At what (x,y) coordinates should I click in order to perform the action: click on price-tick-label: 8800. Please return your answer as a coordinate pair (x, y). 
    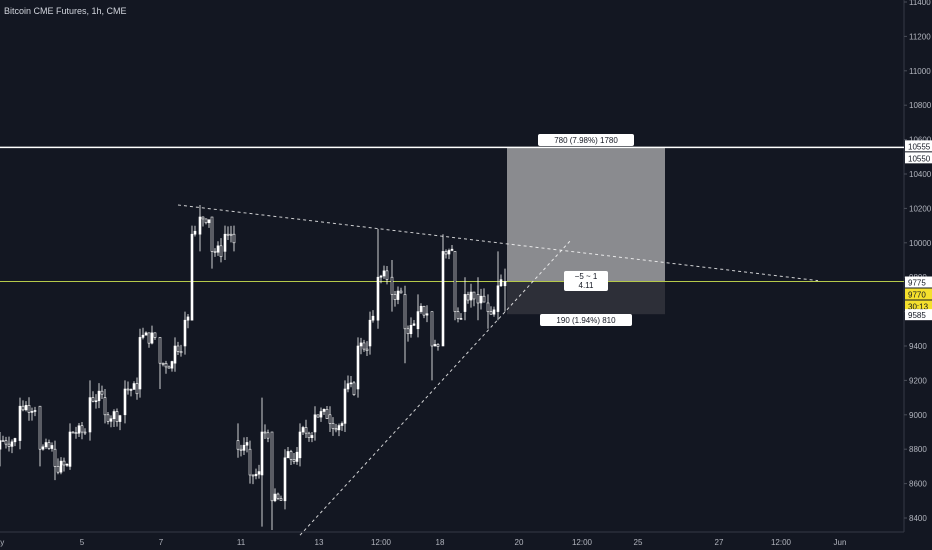
    Looking at the image, I should click on (918, 449).